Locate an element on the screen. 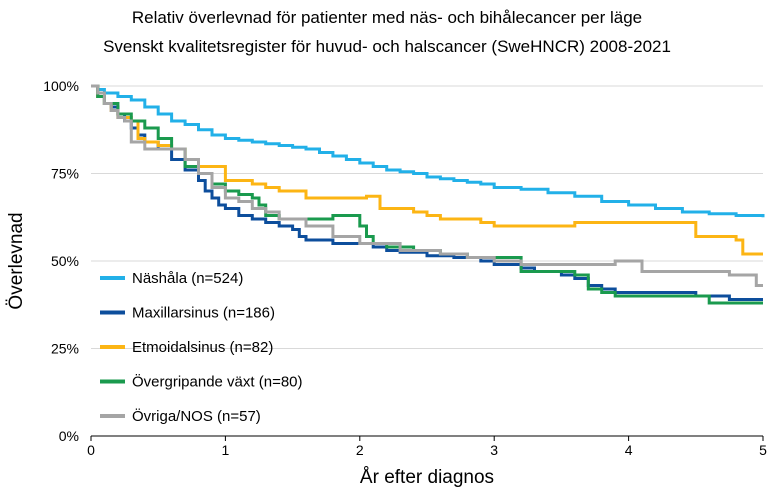  y-tick-label: 25% is located at coordinates (65, 349).